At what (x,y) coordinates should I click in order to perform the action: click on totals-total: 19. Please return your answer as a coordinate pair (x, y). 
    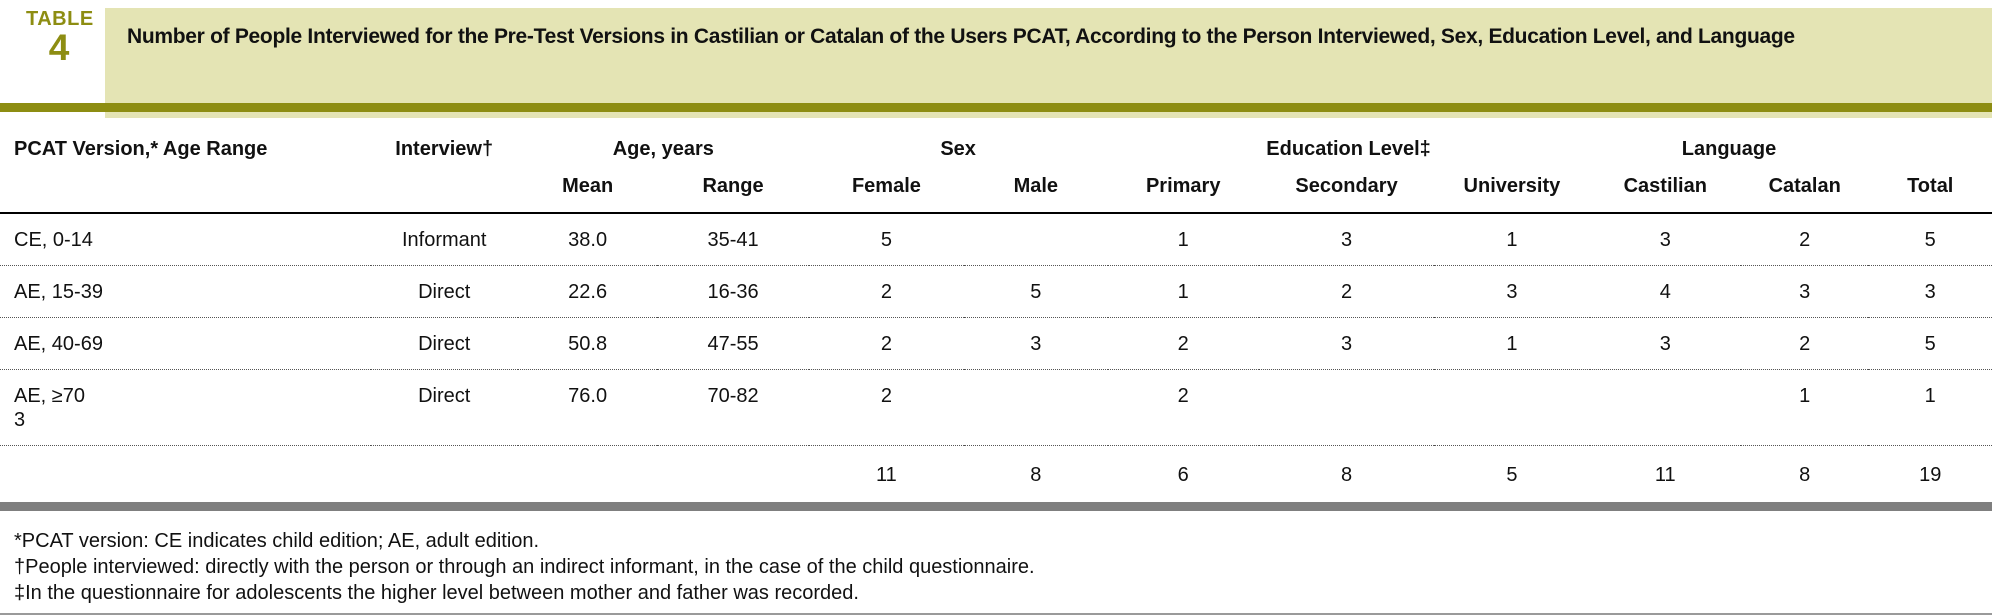
    Looking at the image, I should click on (1930, 478).